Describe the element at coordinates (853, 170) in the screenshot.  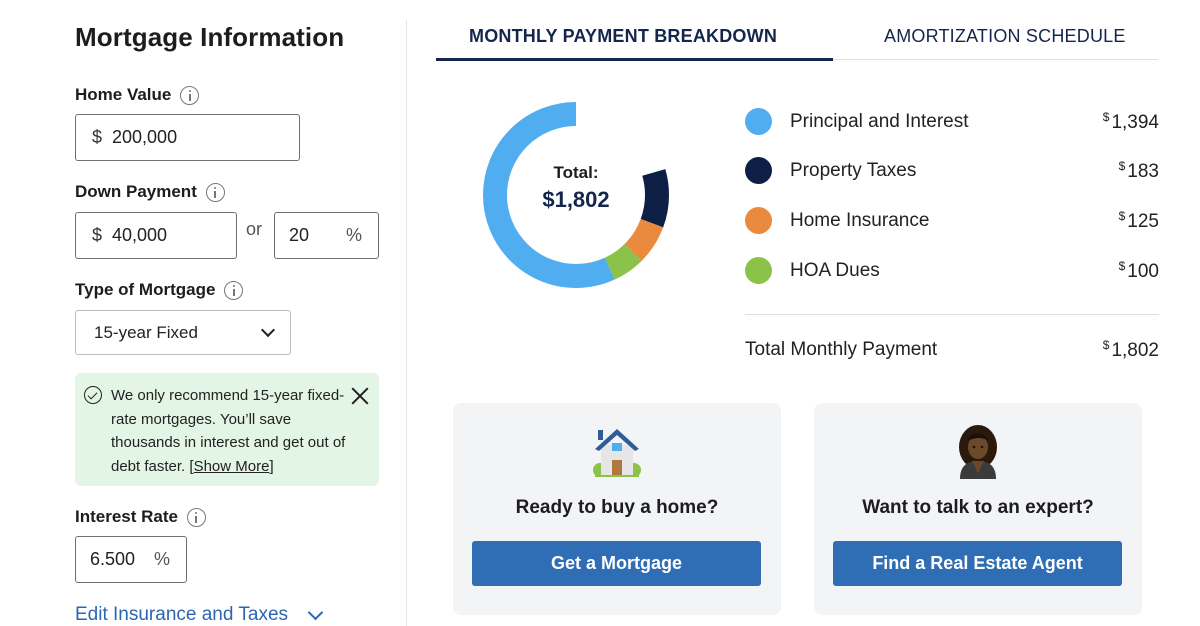
I see `legend-label: Property Taxes` at that location.